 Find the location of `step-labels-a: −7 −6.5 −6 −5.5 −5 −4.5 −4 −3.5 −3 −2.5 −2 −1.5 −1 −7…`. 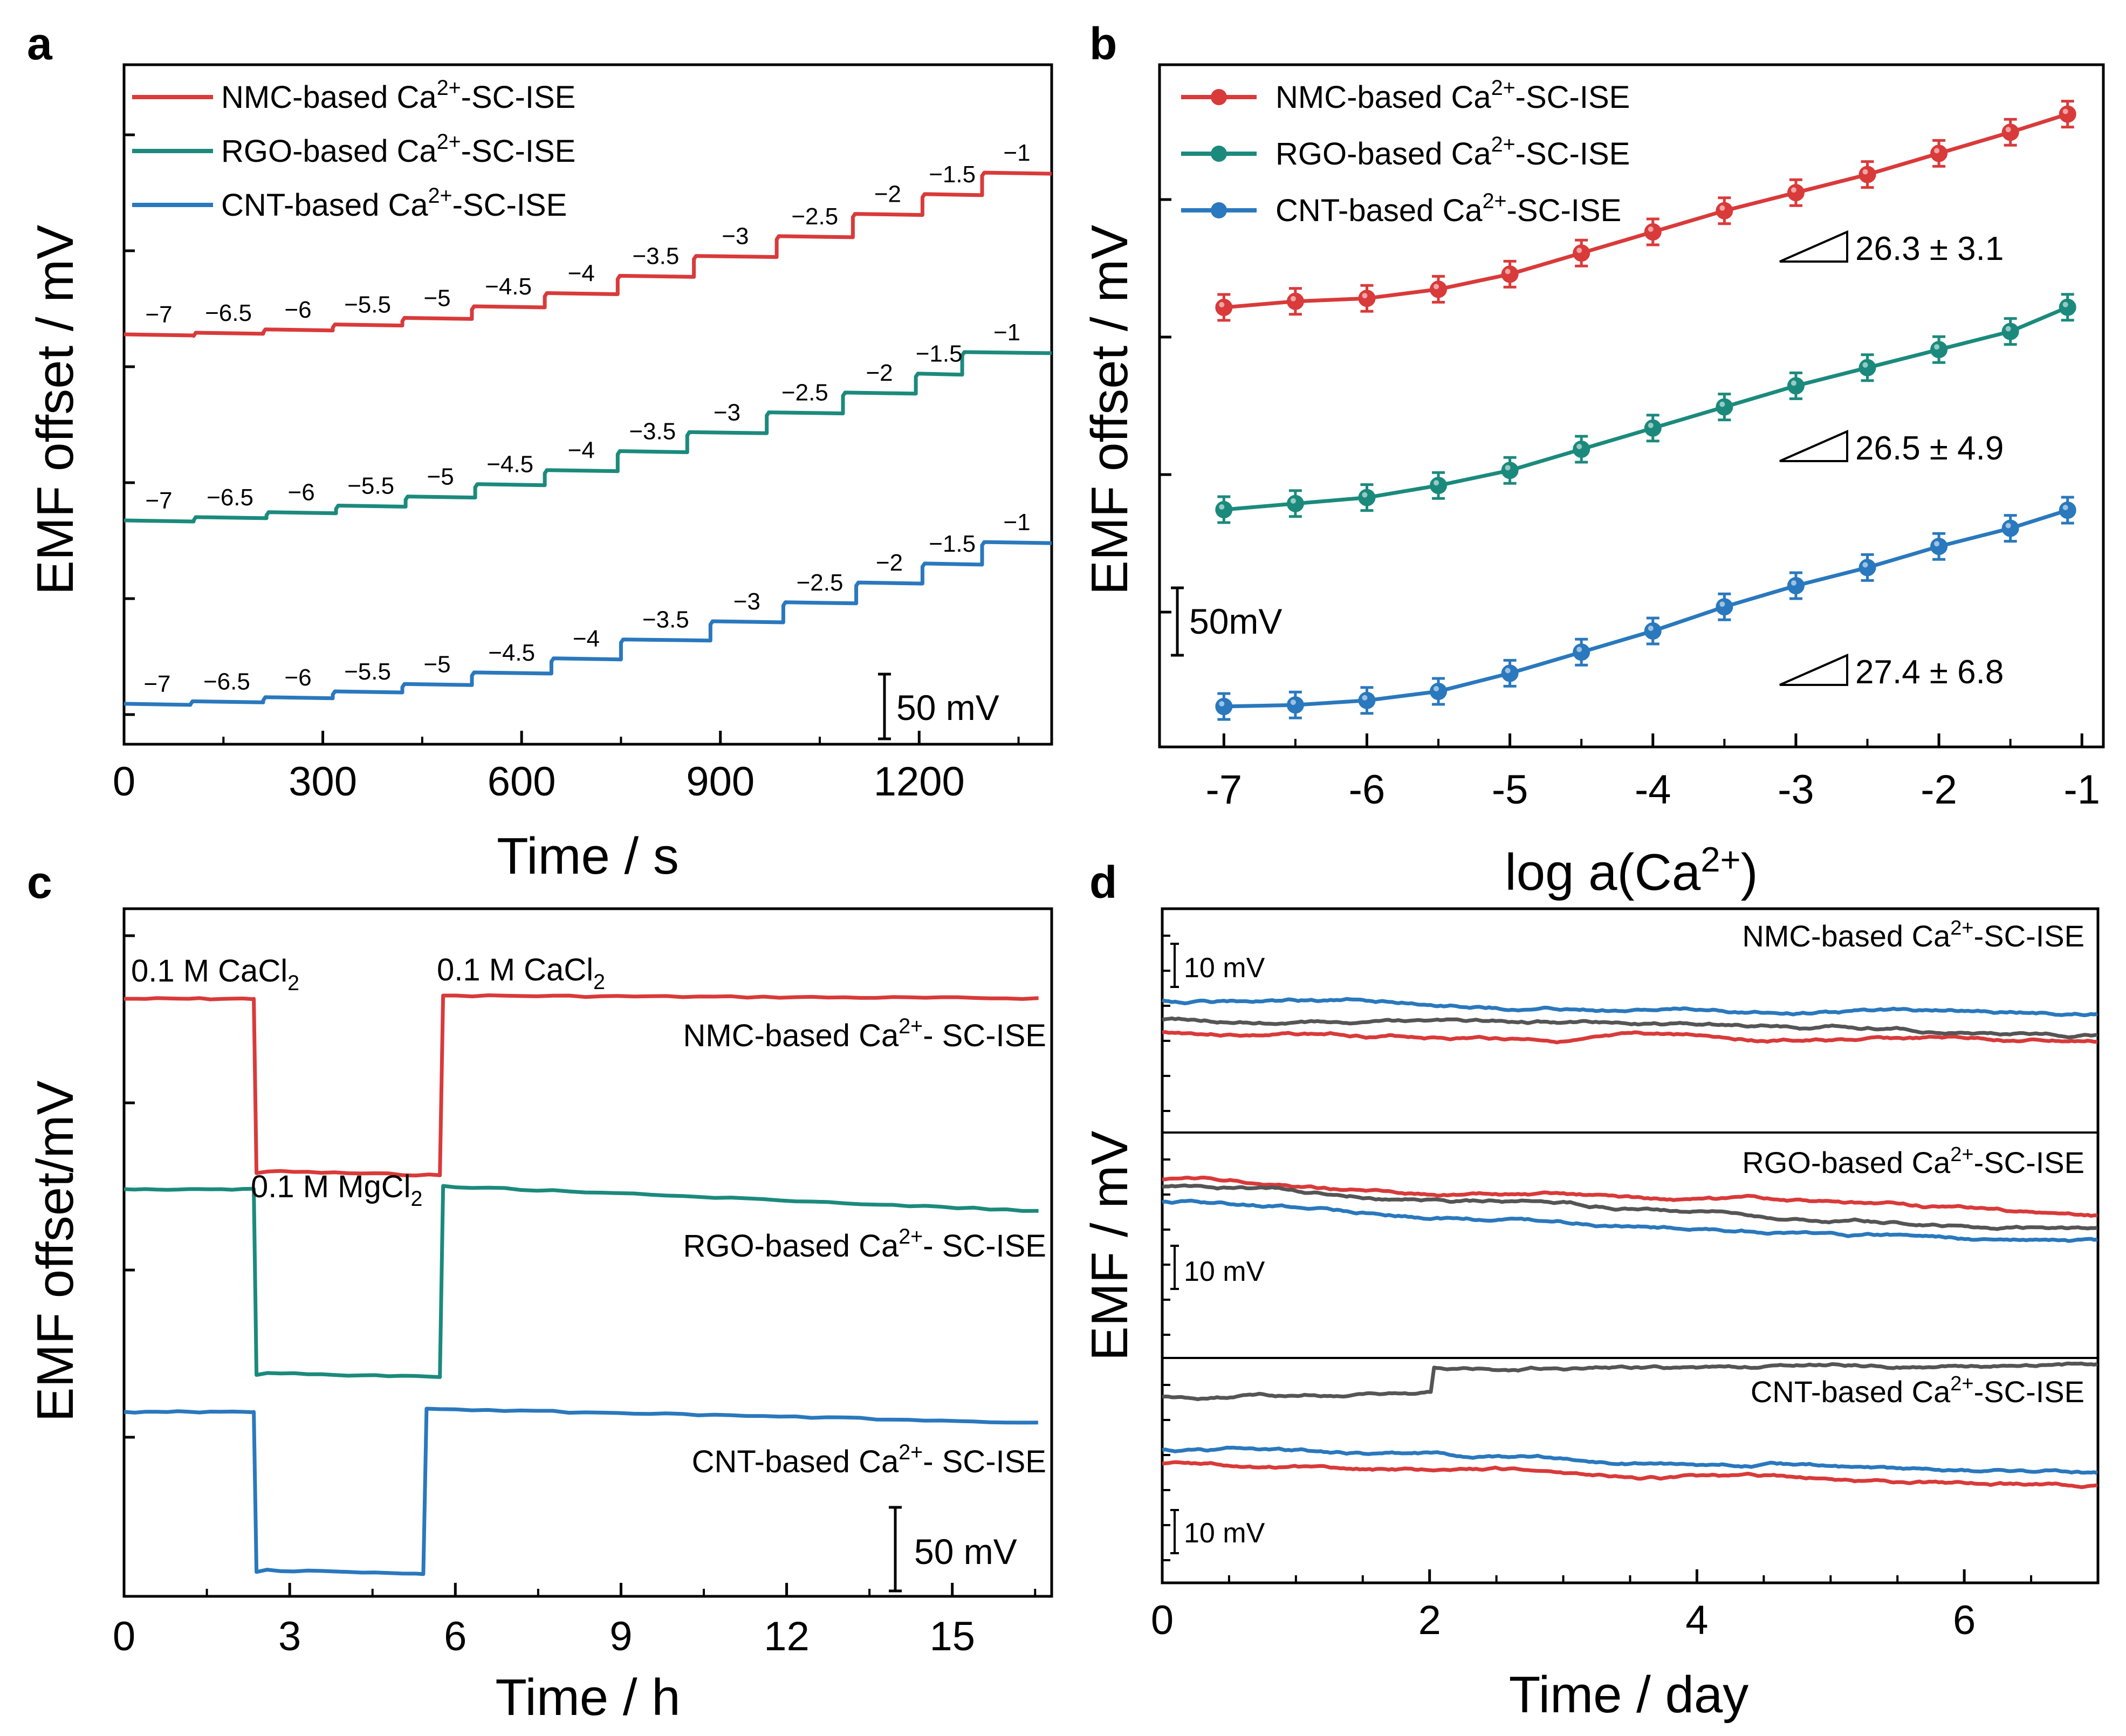

step-labels-a: −7 −6.5 −6 −5.5 −5 −4.5 −4 −3.5 −3 −2.5 −2 −1.5 −1 −7… is located at coordinates (586, 418).